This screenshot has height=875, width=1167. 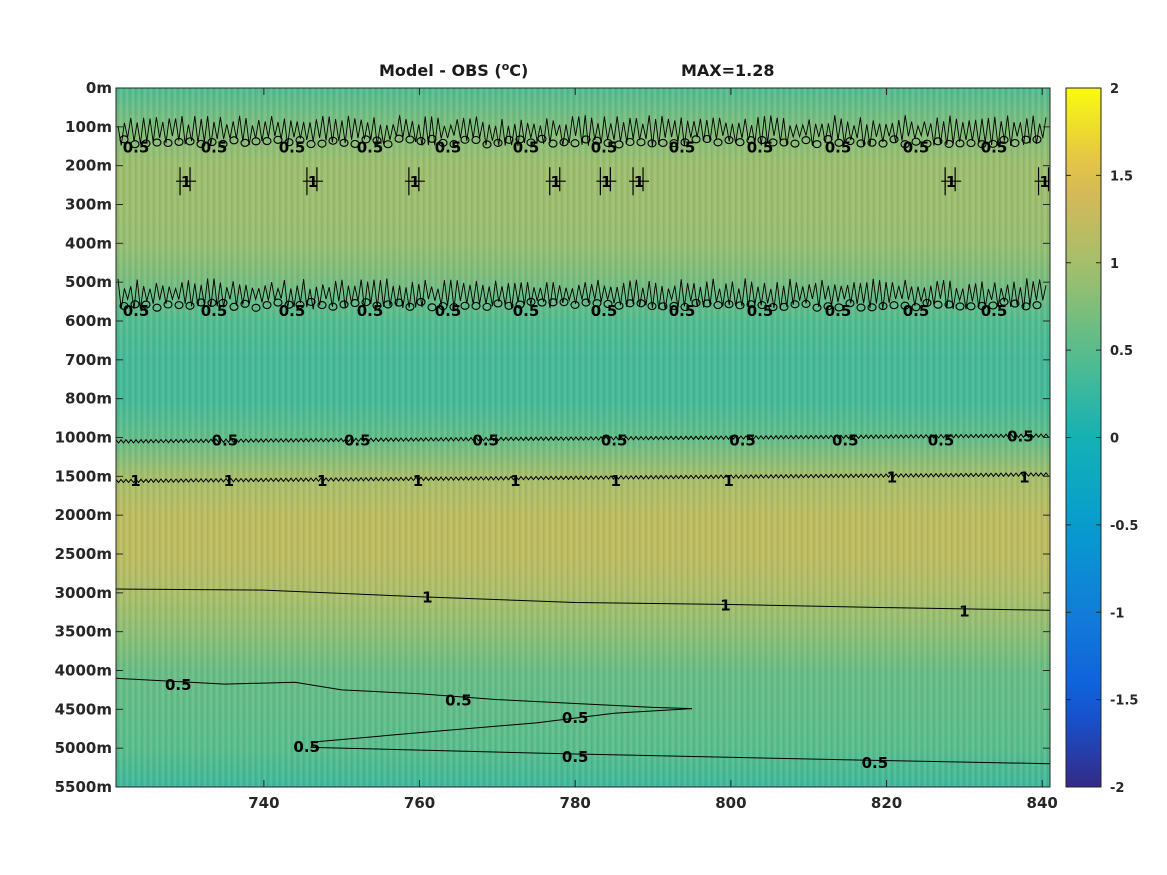 What do you see at coordinates (419, 803) in the screenshot?
I see `x-tick-label: 760` at bounding box center [419, 803].